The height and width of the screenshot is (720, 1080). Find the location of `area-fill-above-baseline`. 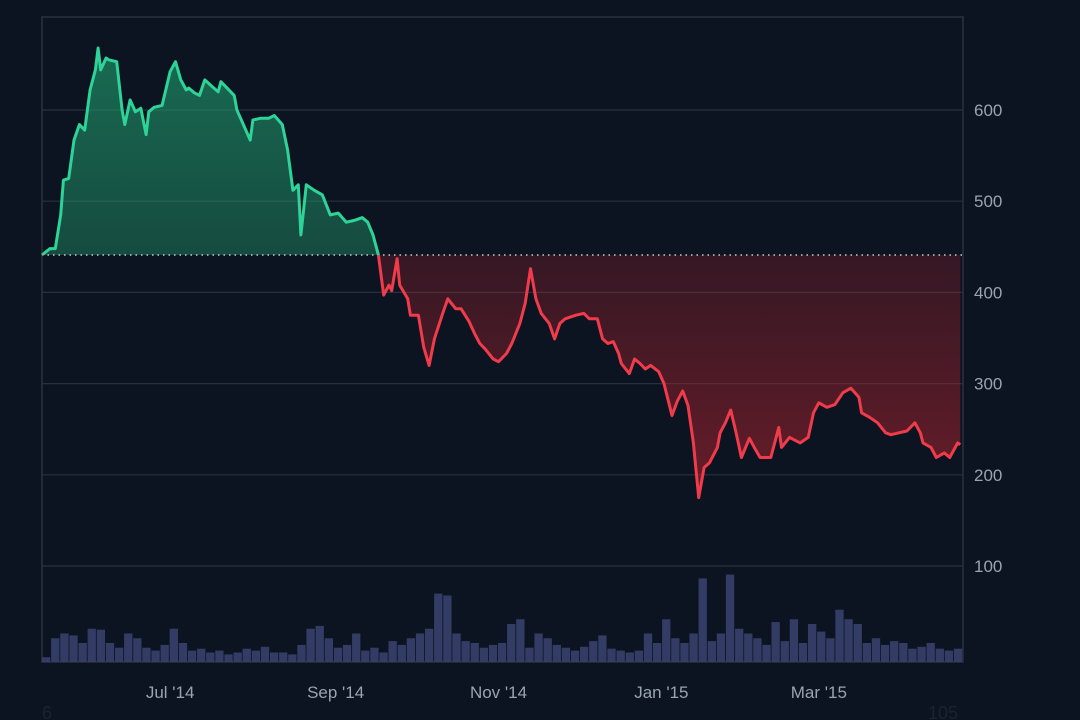

area-fill-above-baseline is located at coordinates (210, 152).